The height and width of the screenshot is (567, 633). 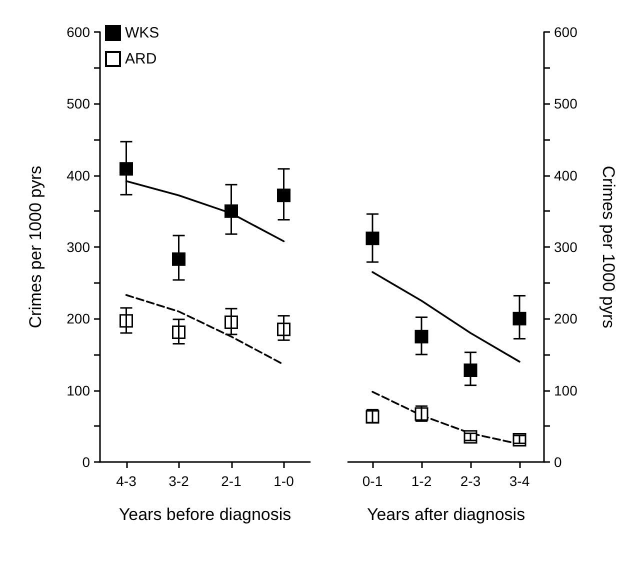 I want to click on x-axis-title: Years before diagnosis, so click(x=205, y=514).